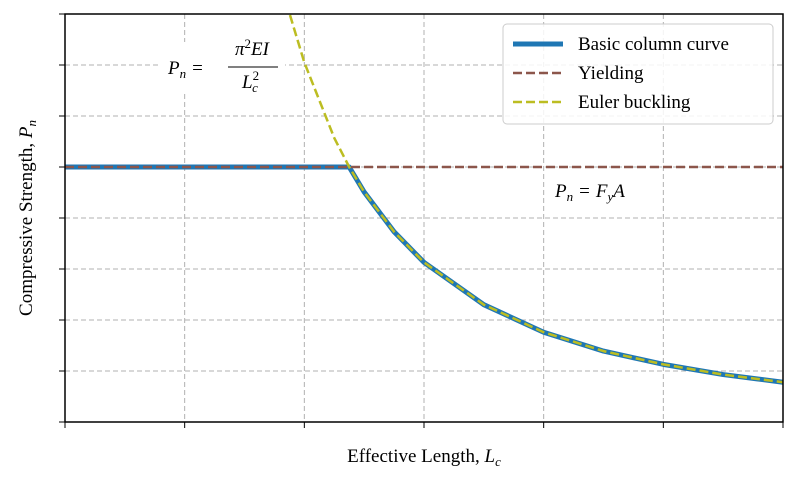  I want to click on y-label-symbol: P, so click(26, 132).